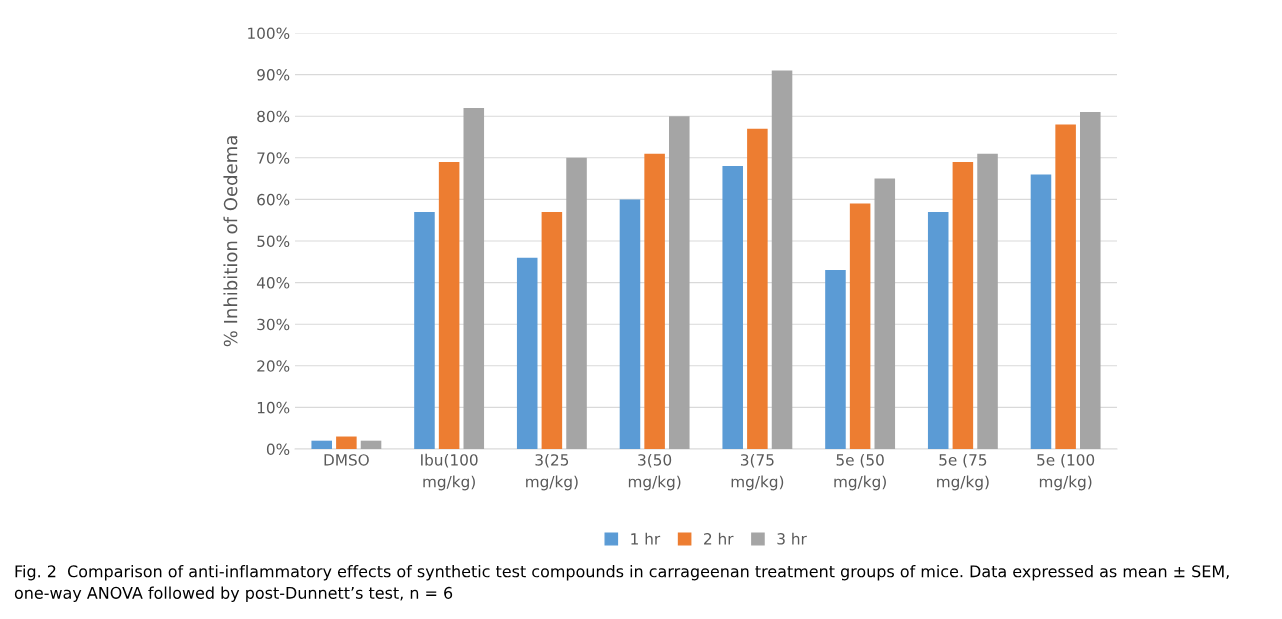  I want to click on y-tick-label: 70%, so click(273, 158).